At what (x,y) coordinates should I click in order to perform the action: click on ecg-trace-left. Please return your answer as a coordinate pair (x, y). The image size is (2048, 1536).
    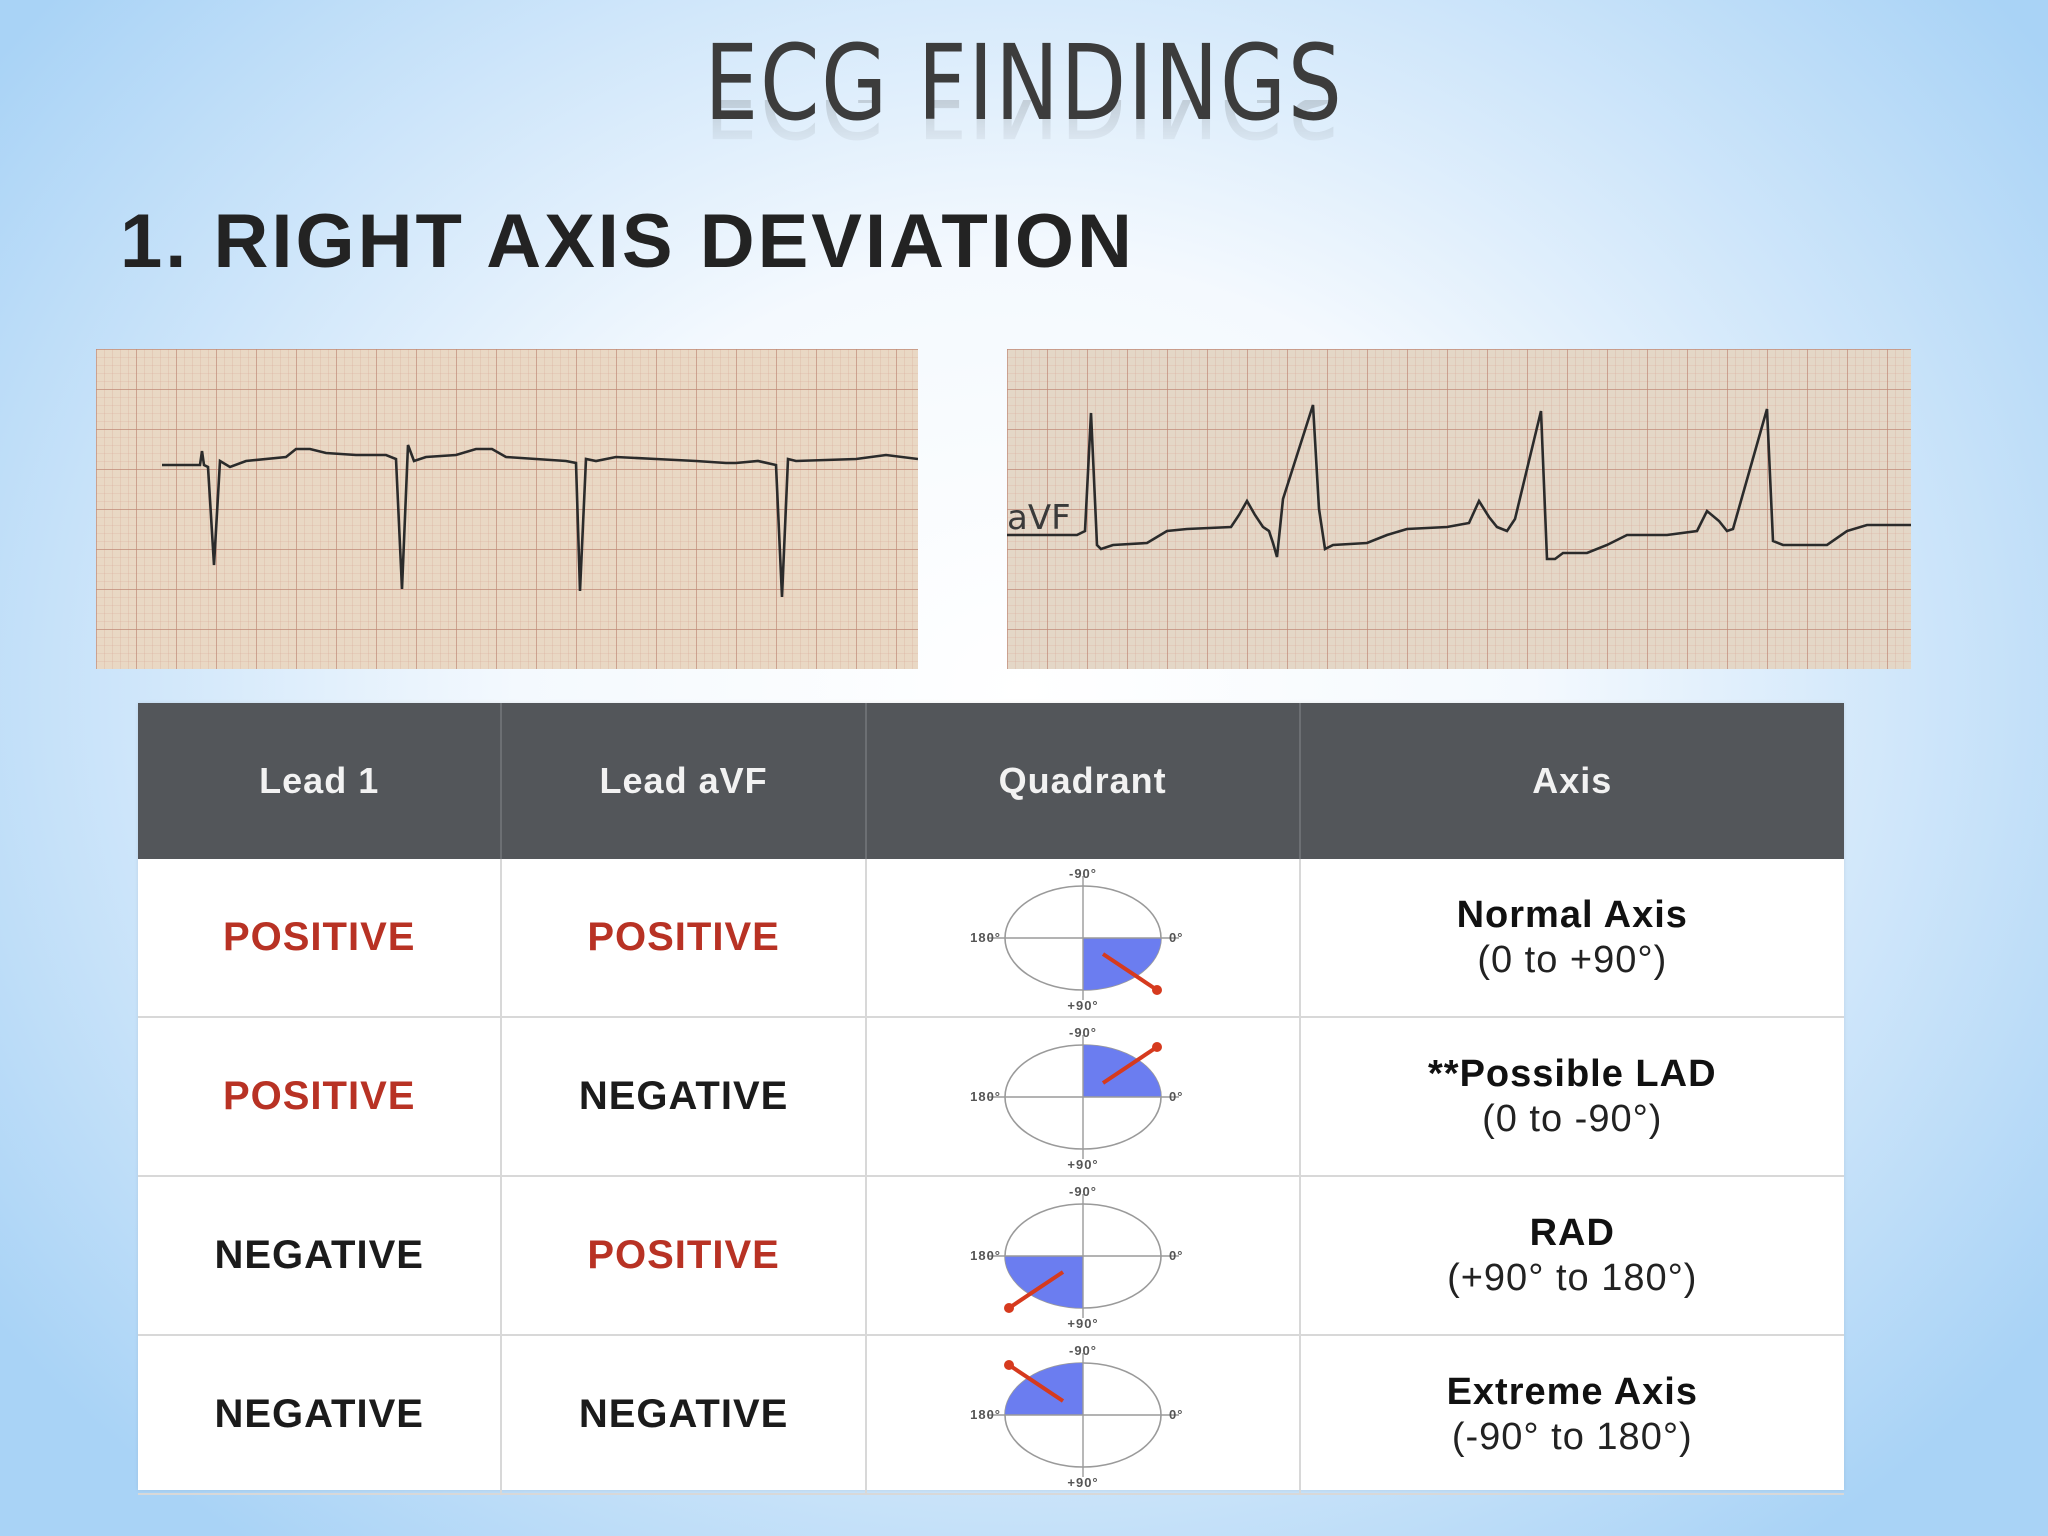
    Looking at the image, I should click on (540, 521).